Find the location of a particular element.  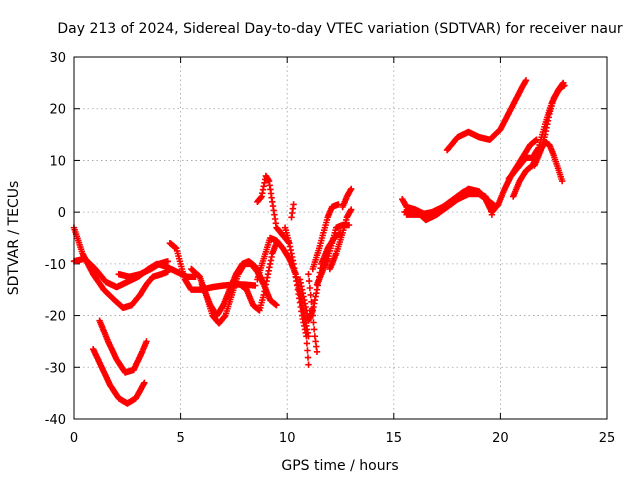

series-sat-e is located at coordinates (119, 376).